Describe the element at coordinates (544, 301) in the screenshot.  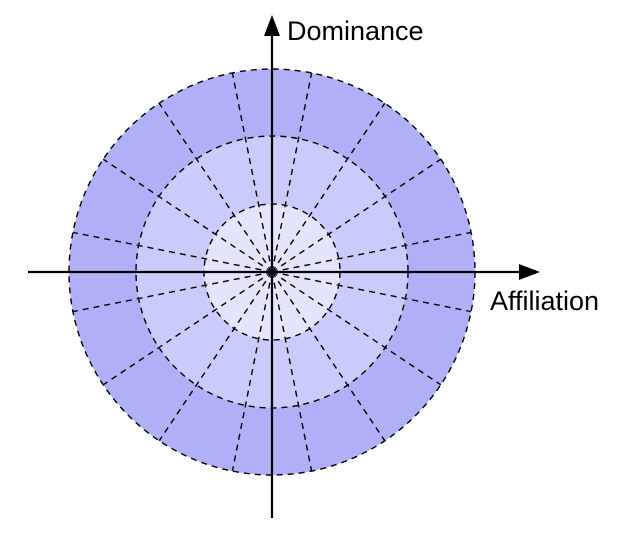
I see `x-axis-label: Affiliation` at that location.